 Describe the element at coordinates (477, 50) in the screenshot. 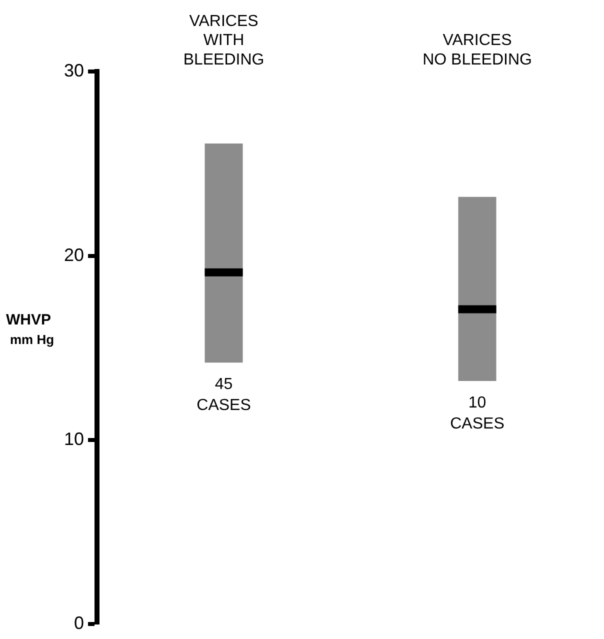

I see `x-tick-label: VARICES NO BLEEDING` at that location.